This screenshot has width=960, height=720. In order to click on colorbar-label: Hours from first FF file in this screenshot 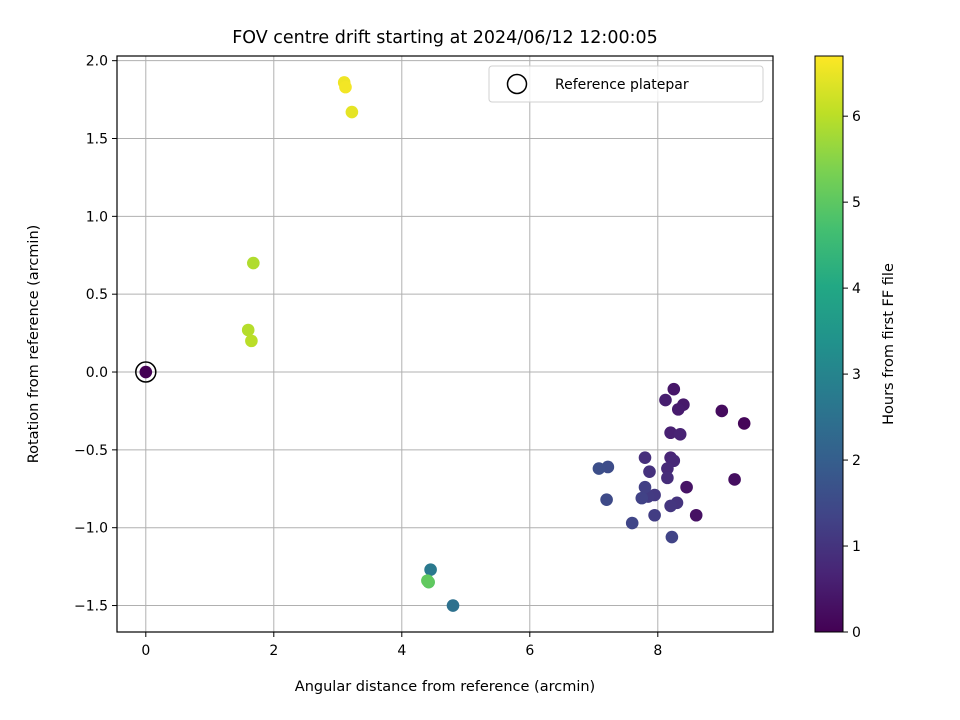, I will do `click(889, 344)`.